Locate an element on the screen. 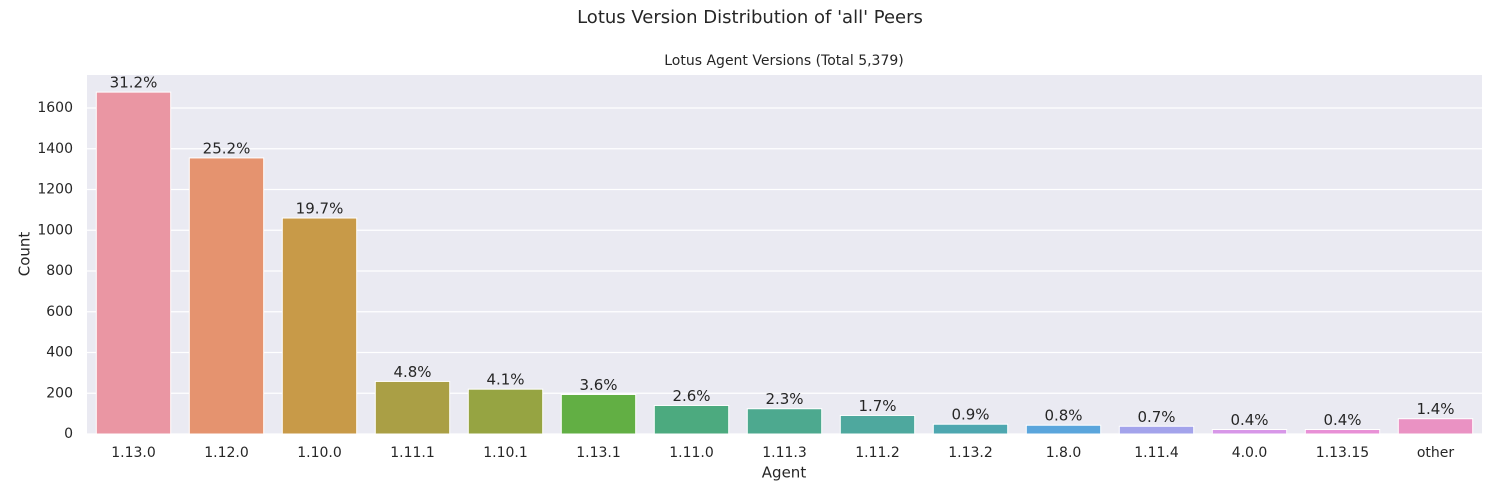 The height and width of the screenshot is (500, 1500). x-tick-label: 1.13.0 is located at coordinates (133, 453).